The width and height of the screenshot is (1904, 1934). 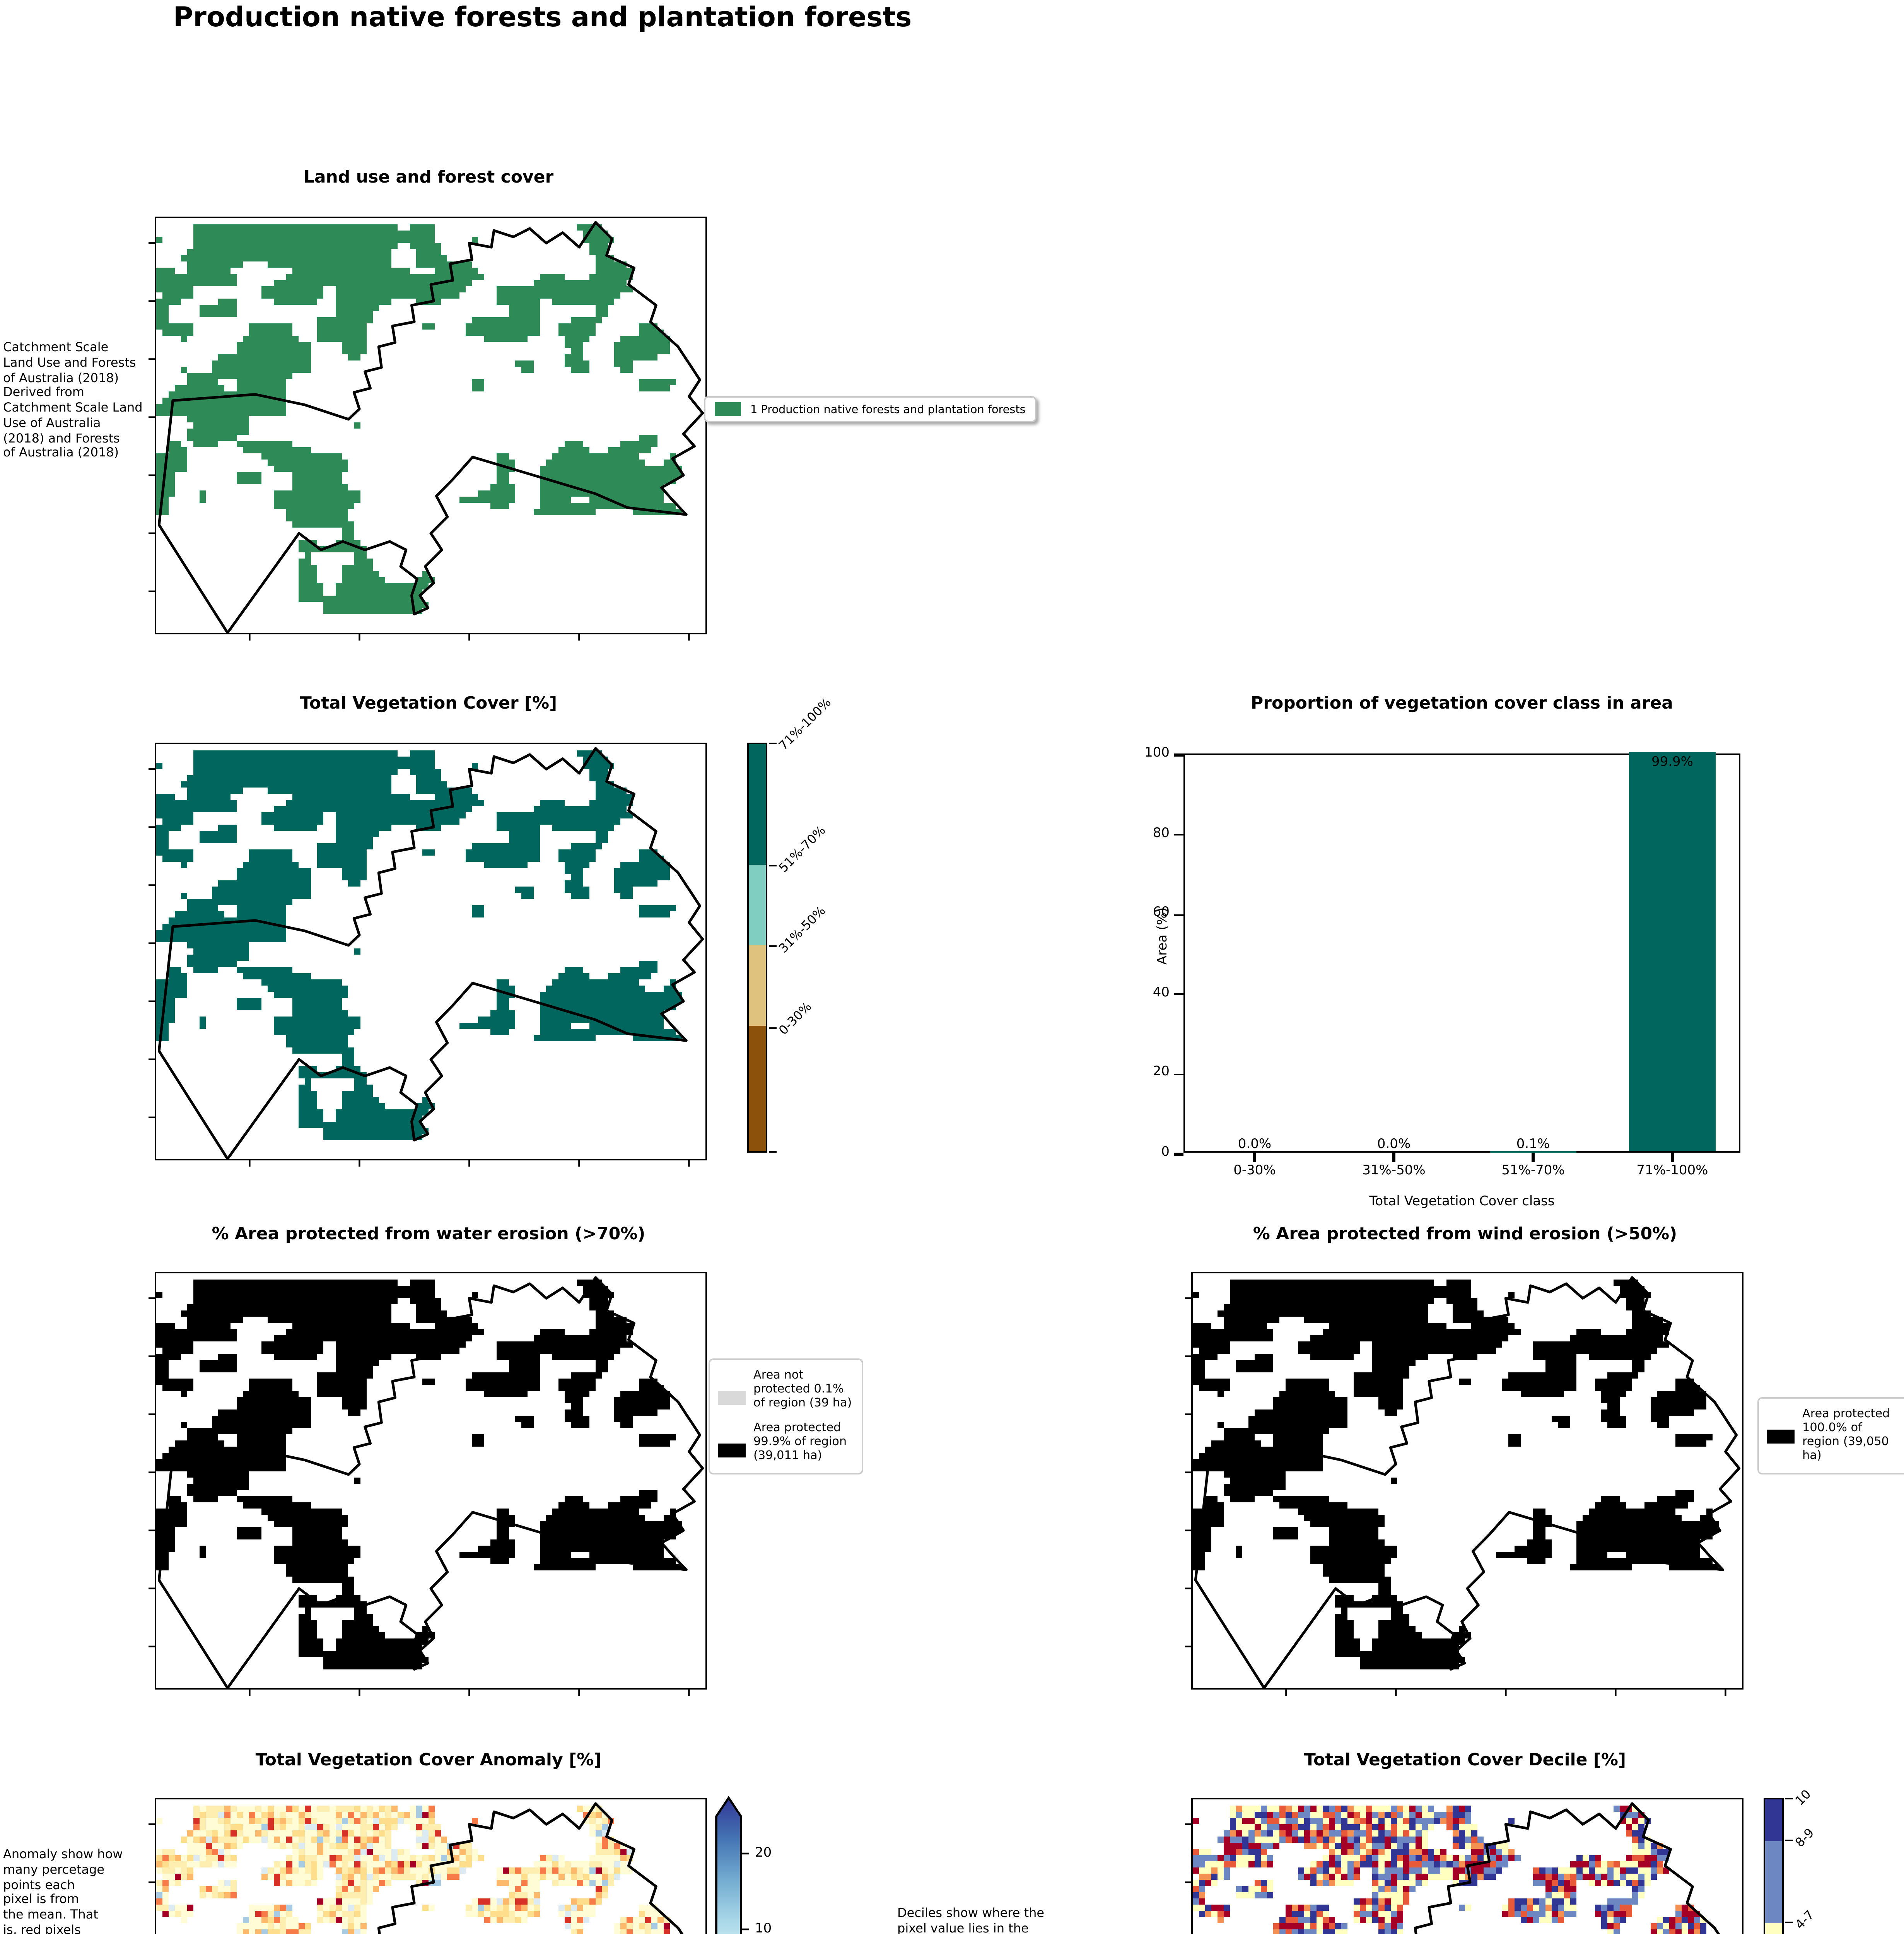 What do you see at coordinates (732, 1450) in the screenshot?
I see `water-protected-swatch` at bounding box center [732, 1450].